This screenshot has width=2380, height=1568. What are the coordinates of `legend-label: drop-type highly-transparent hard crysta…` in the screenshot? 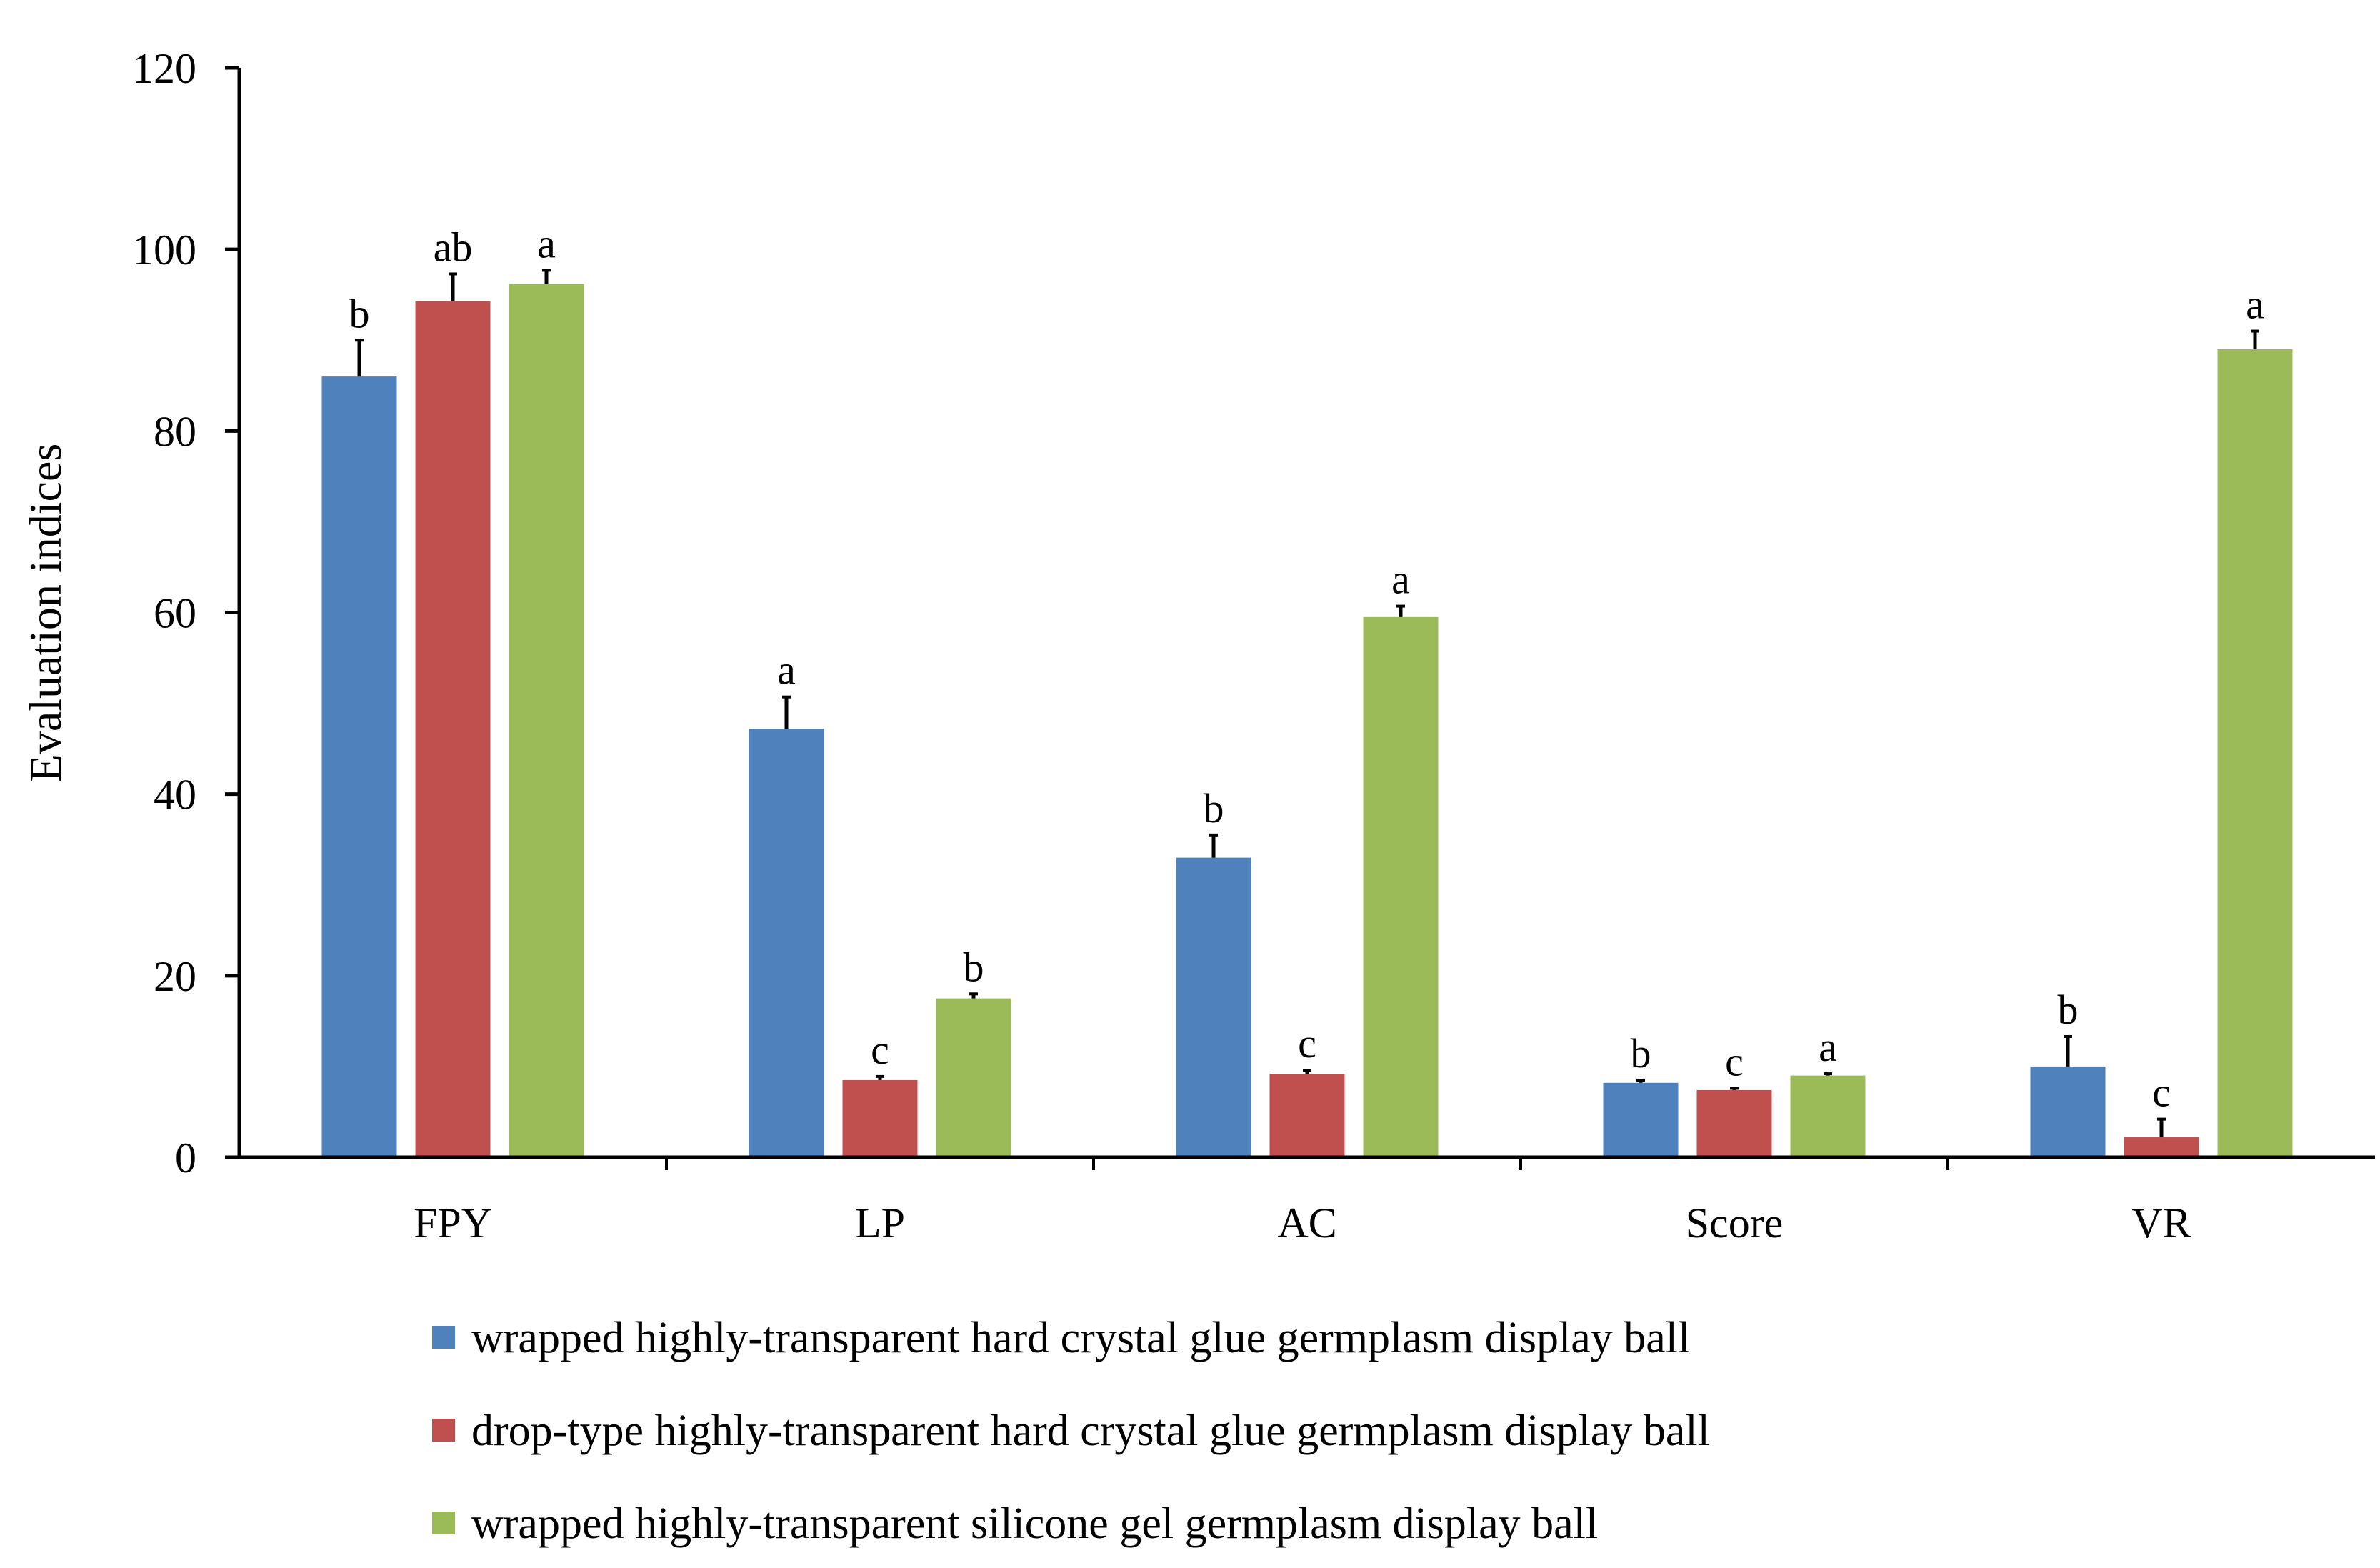 It's located at (1090, 1431).